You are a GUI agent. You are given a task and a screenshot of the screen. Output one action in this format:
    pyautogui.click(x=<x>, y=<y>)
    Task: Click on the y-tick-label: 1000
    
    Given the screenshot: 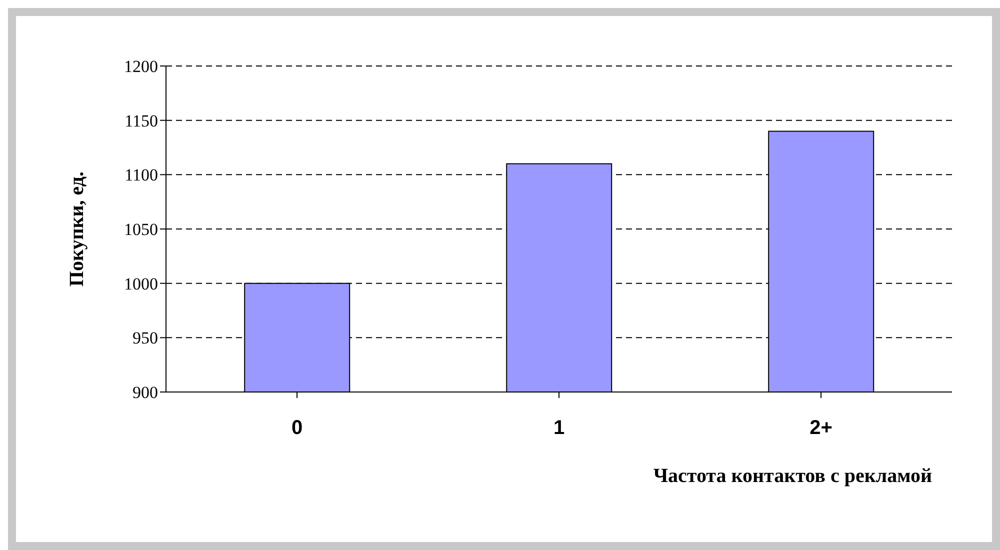 What is the action you would take?
    pyautogui.click(x=141, y=284)
    